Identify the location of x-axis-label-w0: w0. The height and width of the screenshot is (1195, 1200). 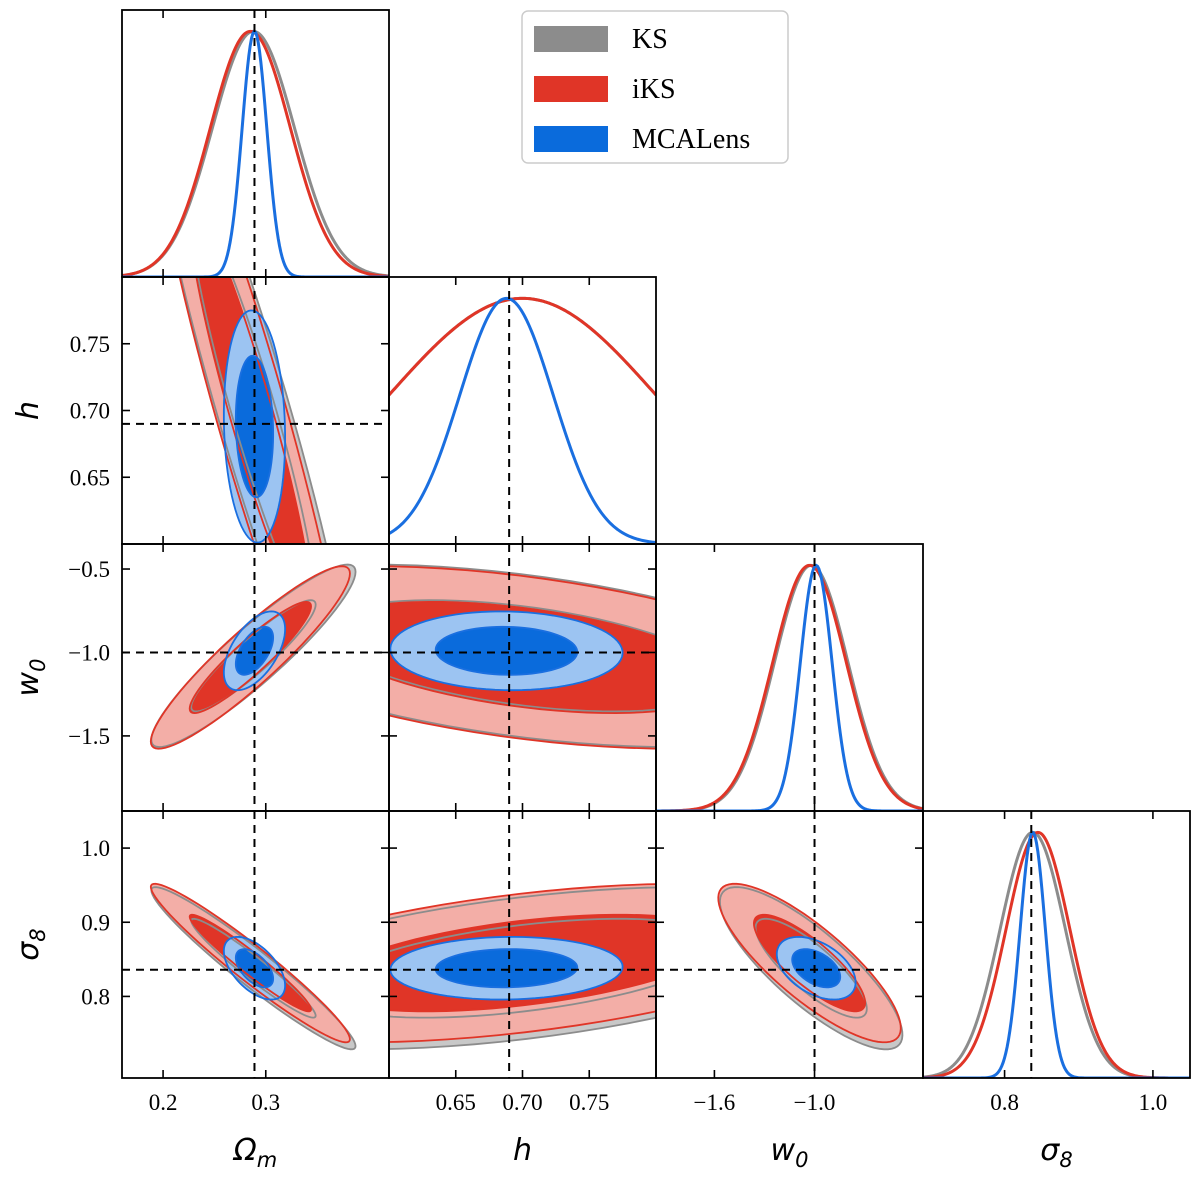
(790, 1152).